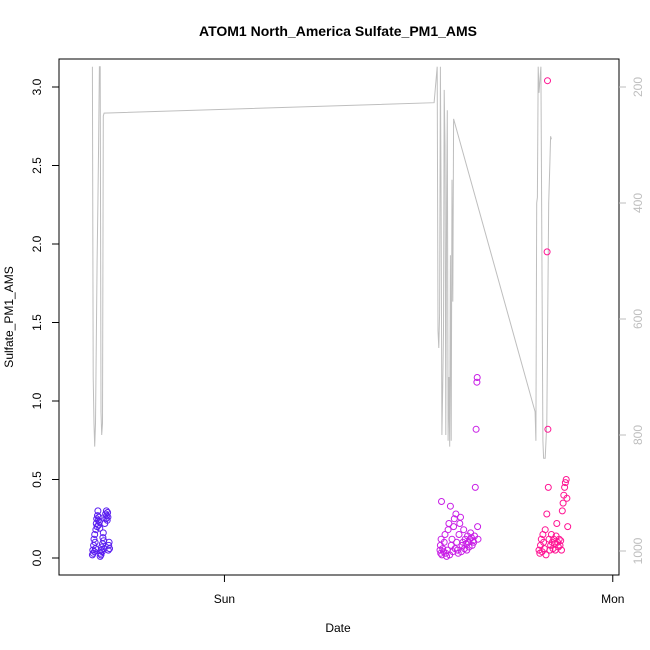  What do you see at coordinates (37, 400) in the screenshot?
I see `y-tick-label: 1.0` at bounding box center [37, 400].